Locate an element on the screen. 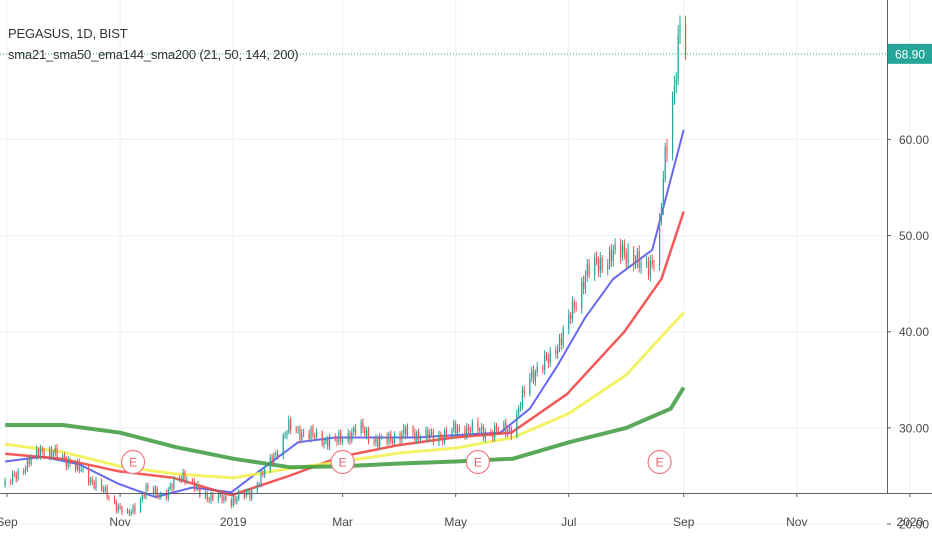 The width and height of the screenshot is (932, 550). y-tick-label: 40.00 is located at coordinates (914, 332).